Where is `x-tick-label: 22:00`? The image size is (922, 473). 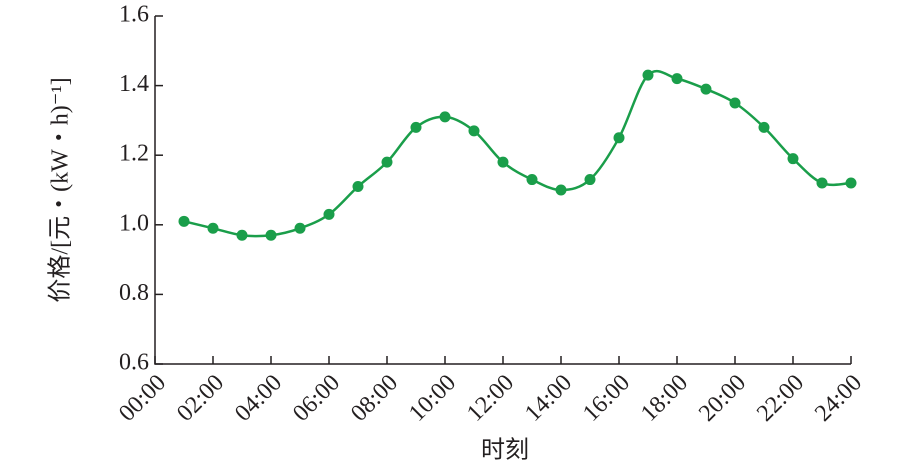
x-tick-label: 22:00 is located at coordinates (780, 398).